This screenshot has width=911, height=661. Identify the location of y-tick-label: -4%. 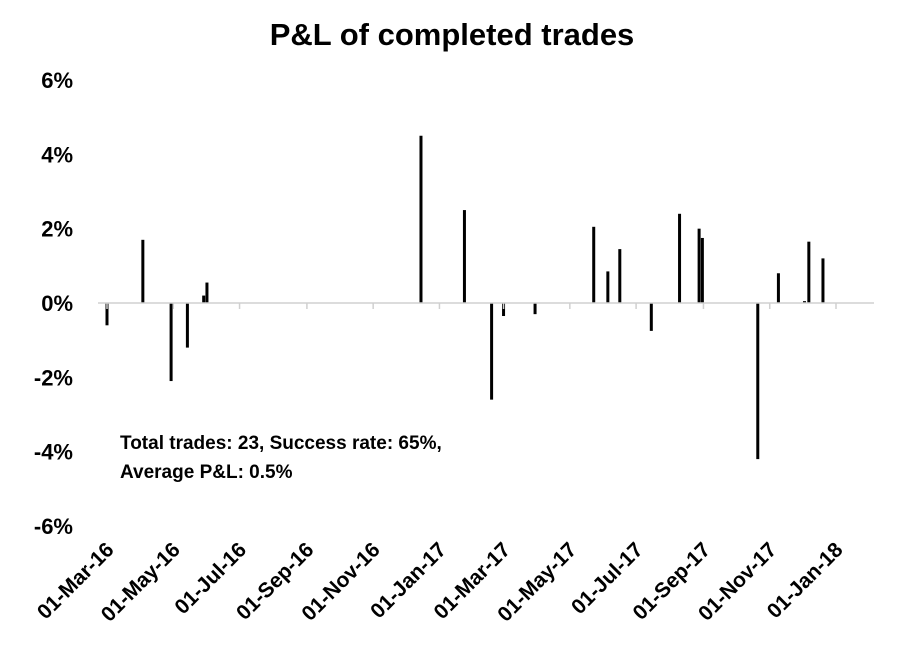
(53, 452).